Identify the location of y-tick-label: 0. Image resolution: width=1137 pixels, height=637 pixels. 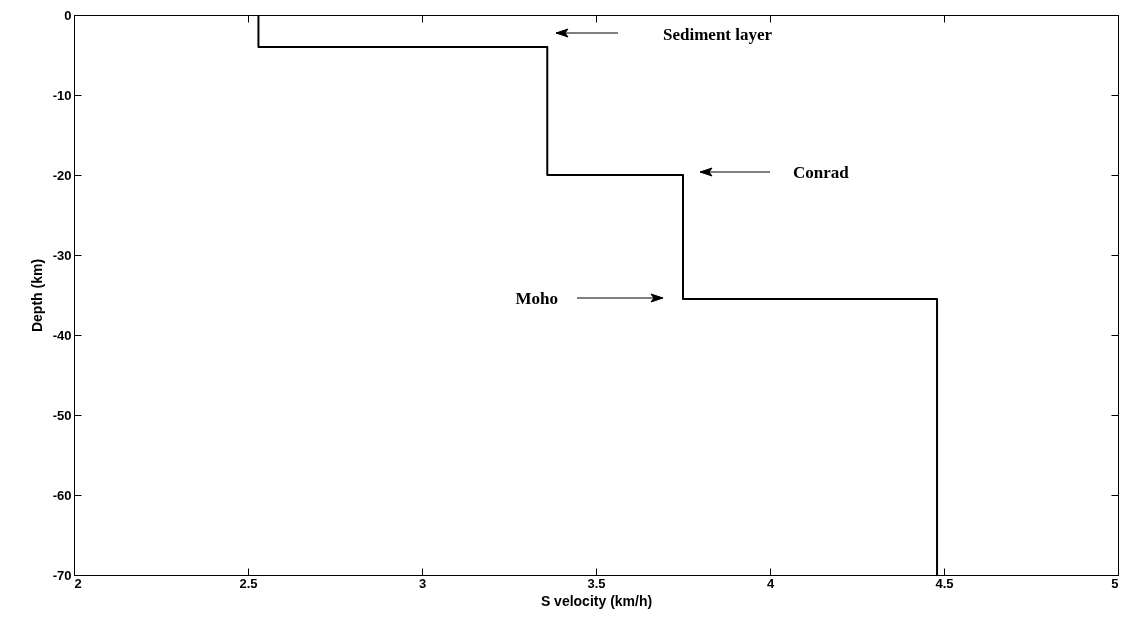
(68, 15).